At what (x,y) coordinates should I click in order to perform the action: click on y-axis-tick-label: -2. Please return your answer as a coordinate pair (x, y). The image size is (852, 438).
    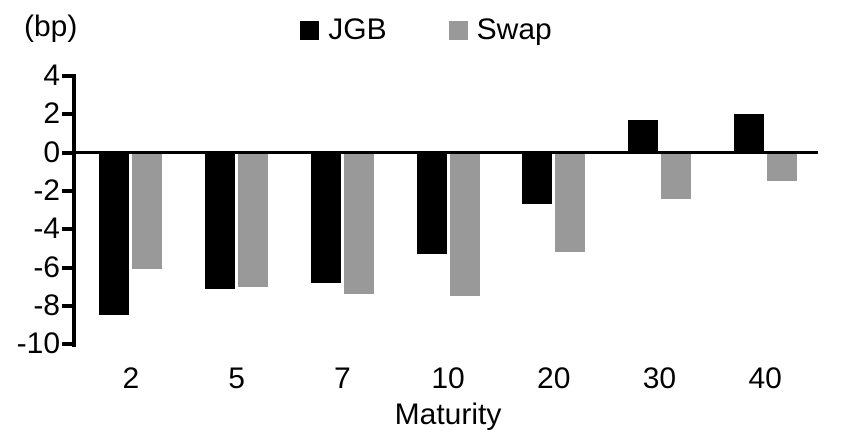
    Looking at the image, I should click on (46, 190).